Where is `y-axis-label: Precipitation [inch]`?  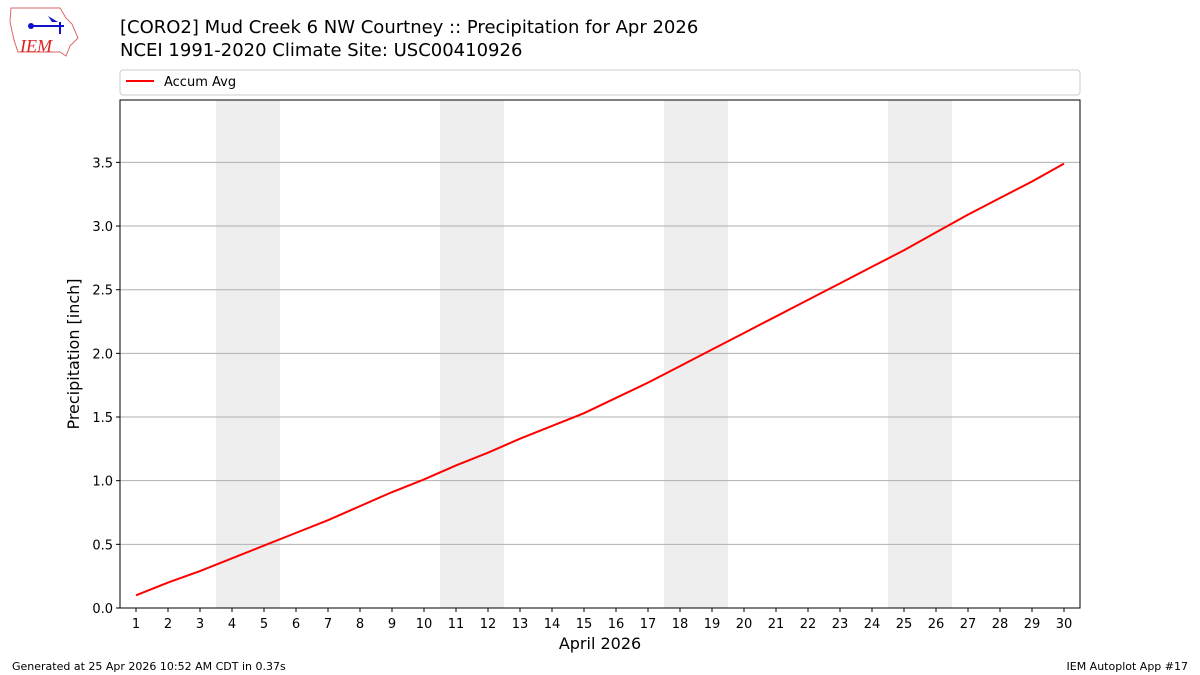 y-axis-label: Precipitation [inch] is located at coordinates (73, 353).